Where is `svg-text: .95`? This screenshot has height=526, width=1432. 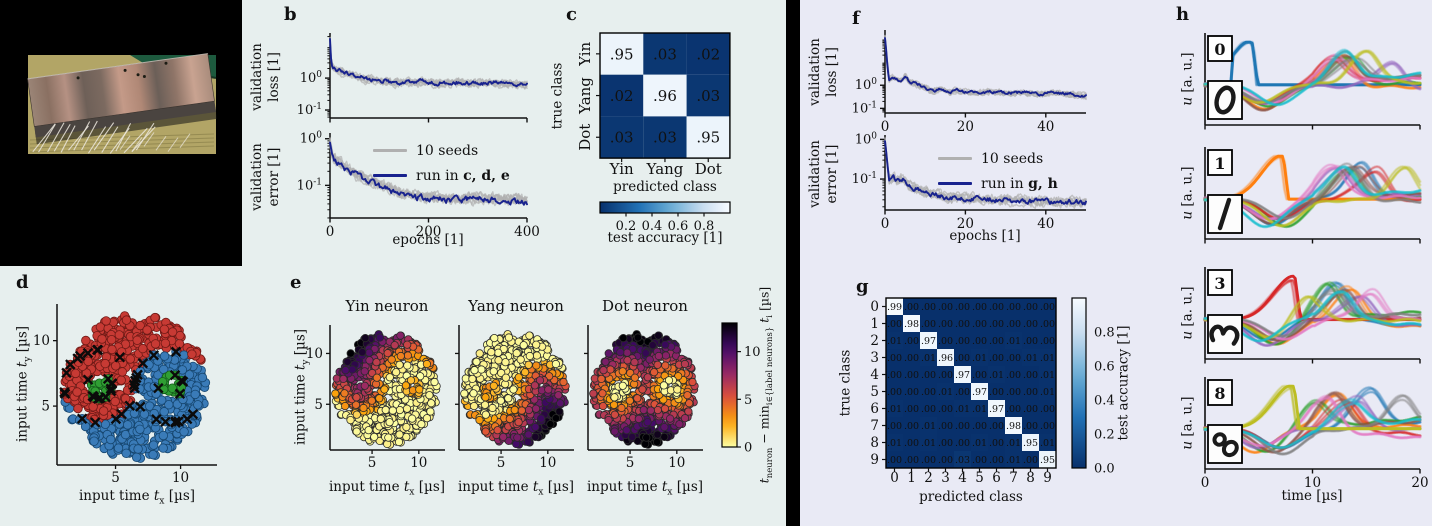
svg-text: .95 is located at coordinates (1030, 443).